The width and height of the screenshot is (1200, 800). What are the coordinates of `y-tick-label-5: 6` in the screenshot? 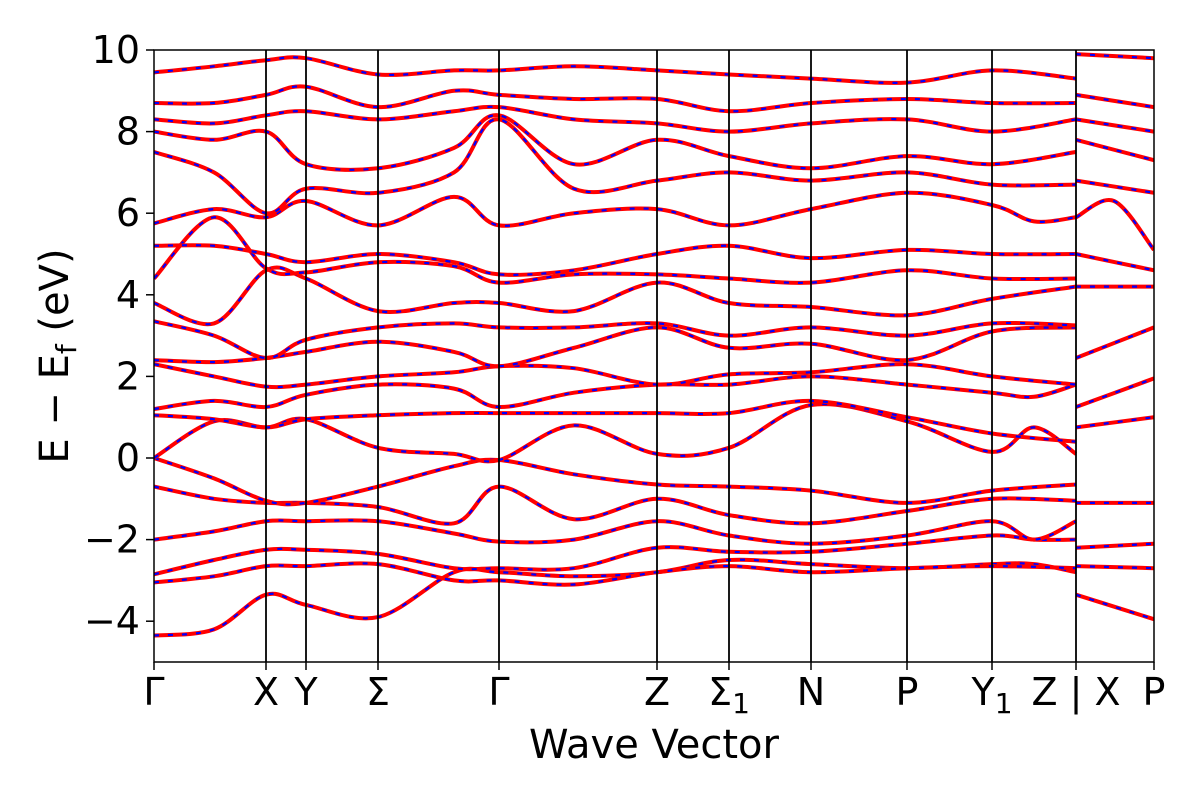 It's located at (128, 213).